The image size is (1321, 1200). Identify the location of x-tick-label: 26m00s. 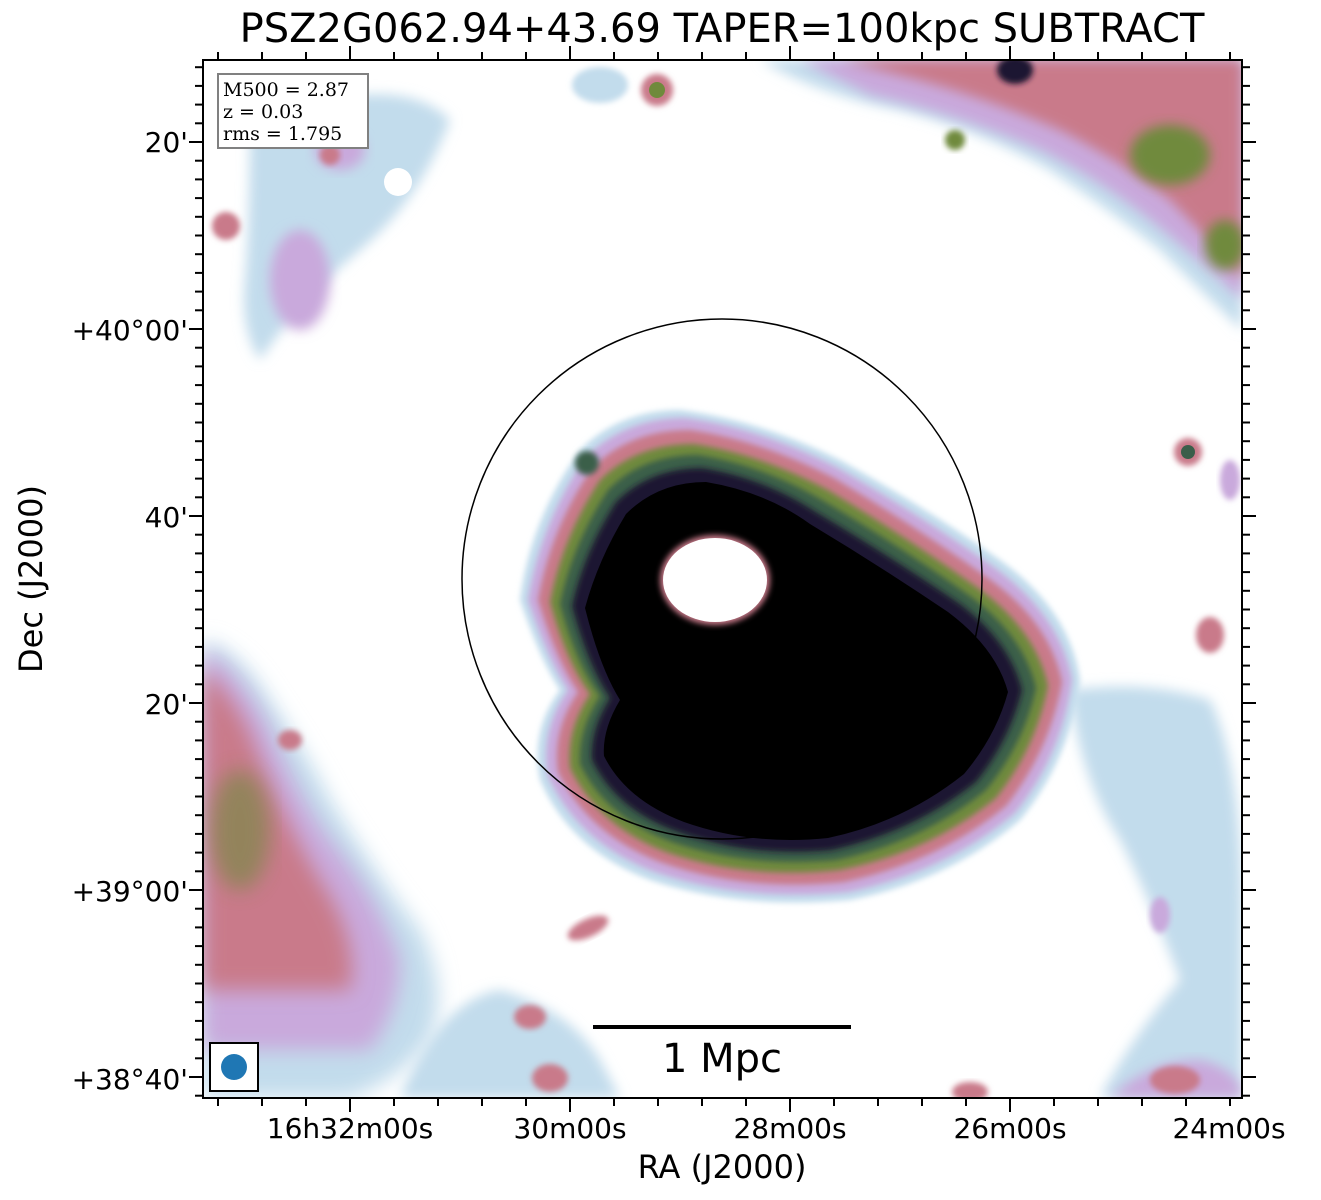
(1009, 1128).